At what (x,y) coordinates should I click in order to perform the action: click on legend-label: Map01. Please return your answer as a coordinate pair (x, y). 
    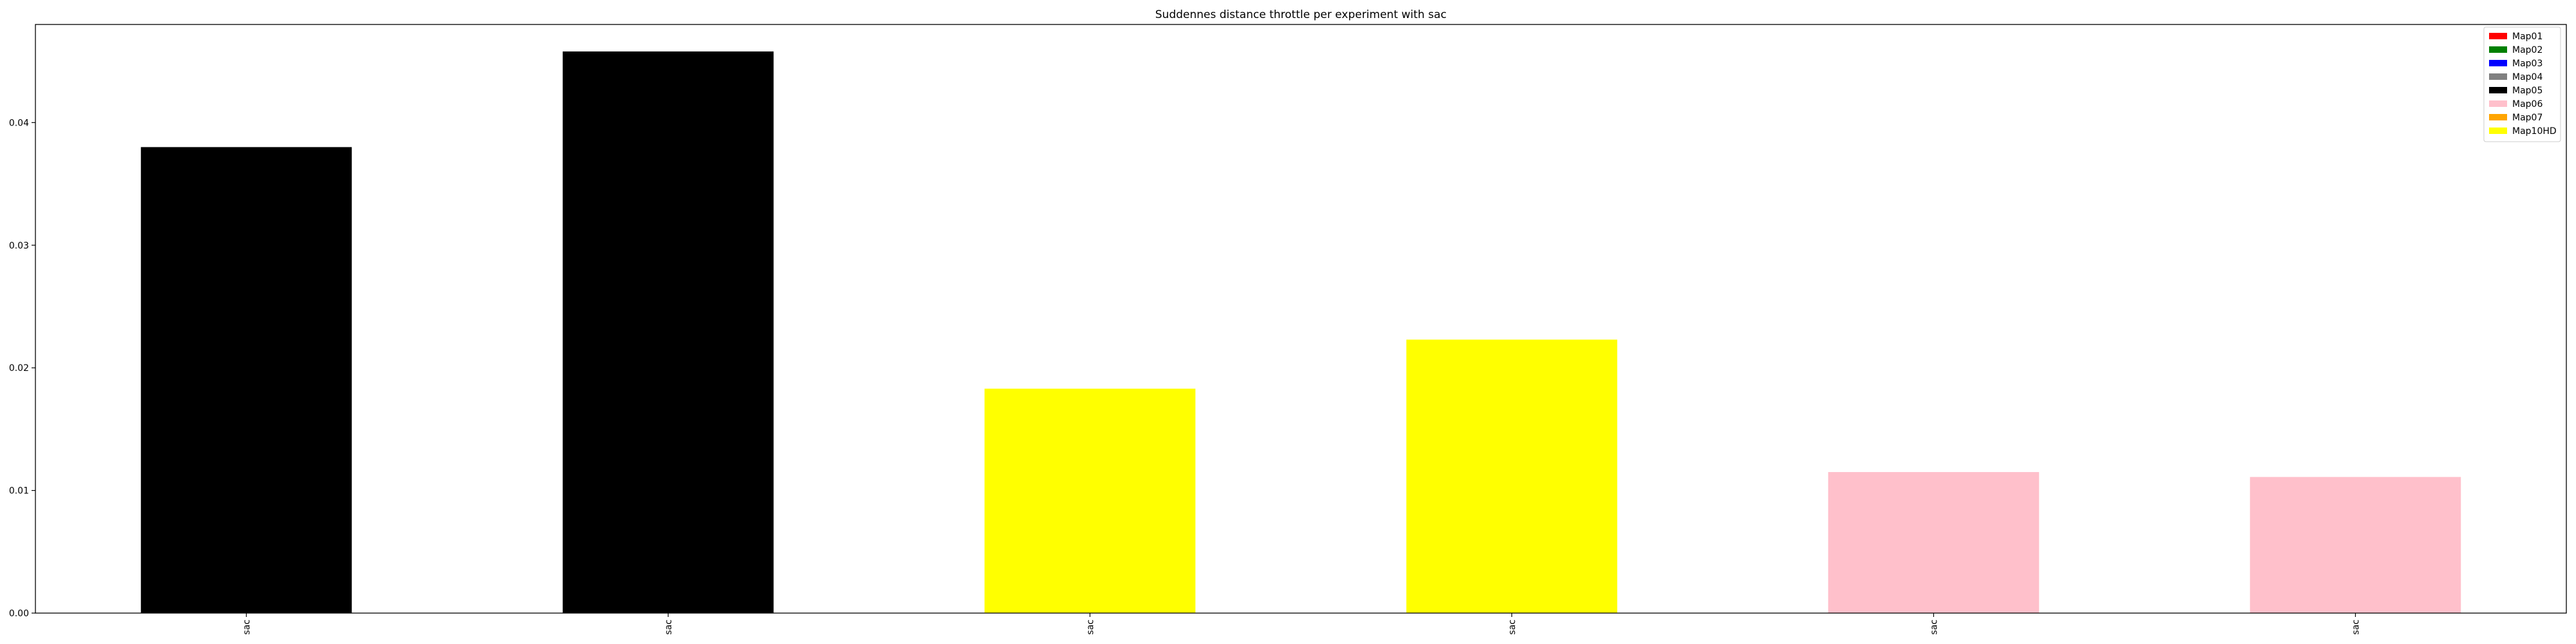
    Looking at the image, I should click on (2527, 37).